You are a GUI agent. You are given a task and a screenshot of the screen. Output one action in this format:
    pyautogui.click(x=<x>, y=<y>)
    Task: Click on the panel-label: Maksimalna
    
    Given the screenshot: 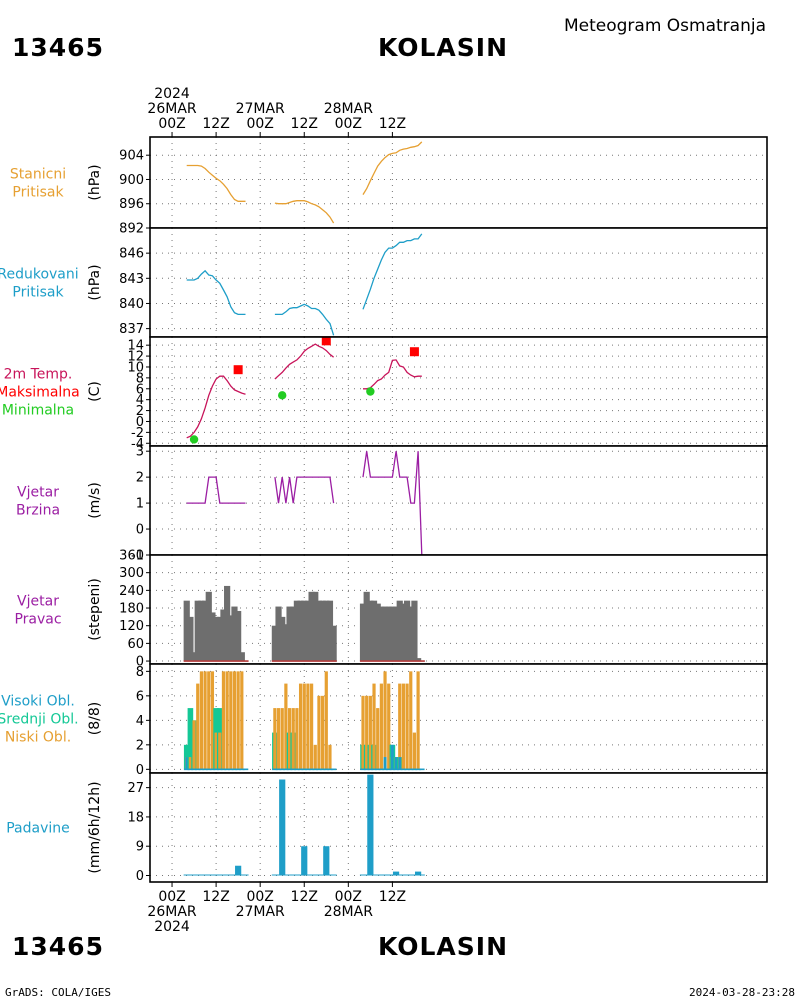 What is the action you would take?
    pyautogui.click(x=40, y=393)
    